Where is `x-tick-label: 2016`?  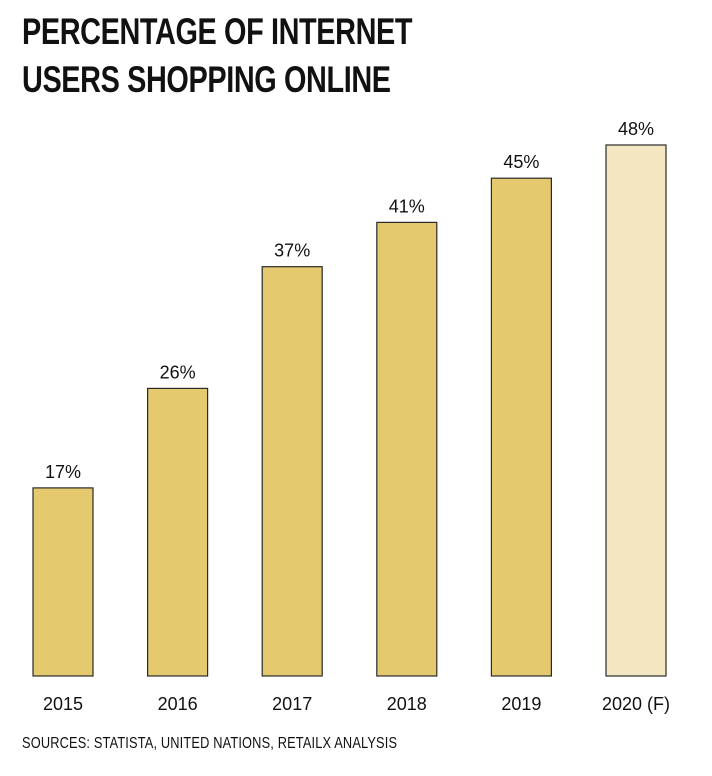
x-tick-label: 2016 is located at coordinates (178, 704).